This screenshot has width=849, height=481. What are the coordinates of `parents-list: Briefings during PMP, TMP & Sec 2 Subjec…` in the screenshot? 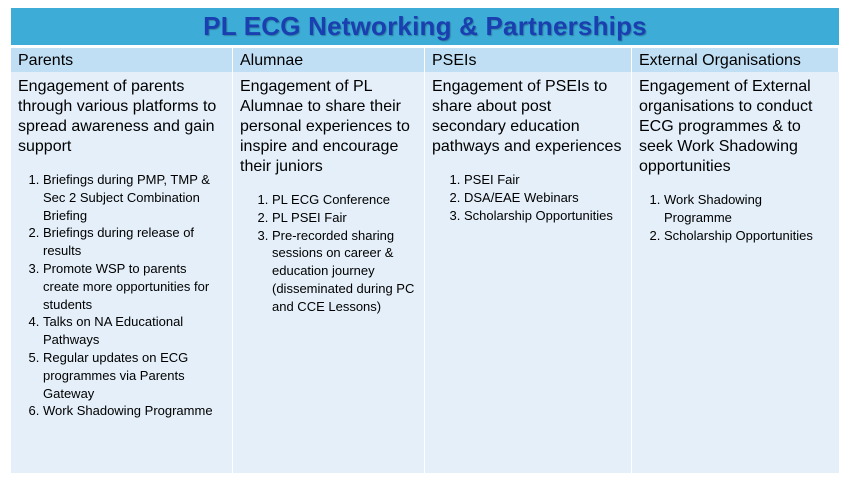 It's located at (122, 295).